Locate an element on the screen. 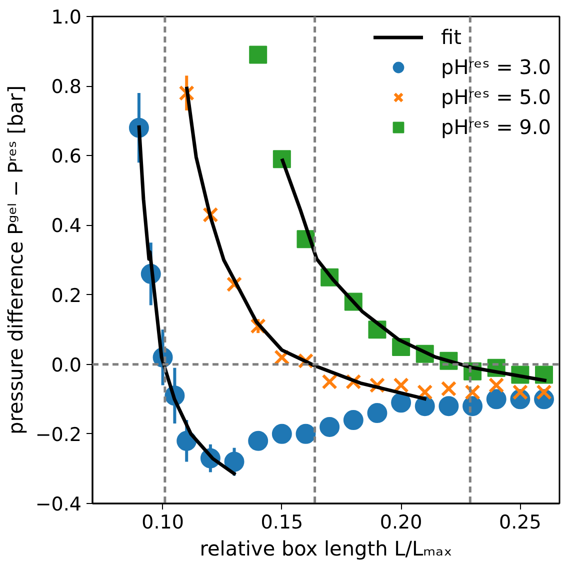  y-tick-label: 0.0 is located at coordinates (66, 365).